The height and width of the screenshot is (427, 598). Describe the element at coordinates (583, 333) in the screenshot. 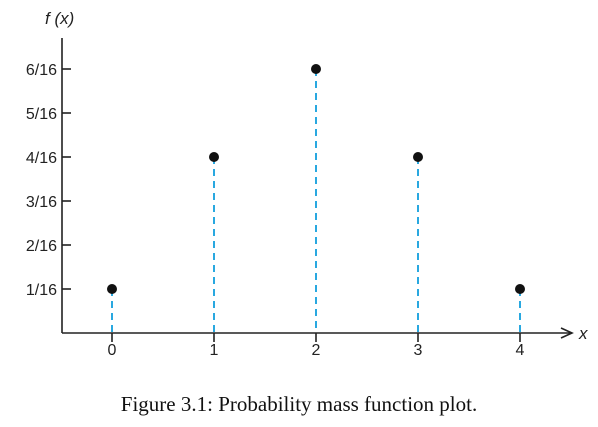

I see `x-axis-title: x` at that location.